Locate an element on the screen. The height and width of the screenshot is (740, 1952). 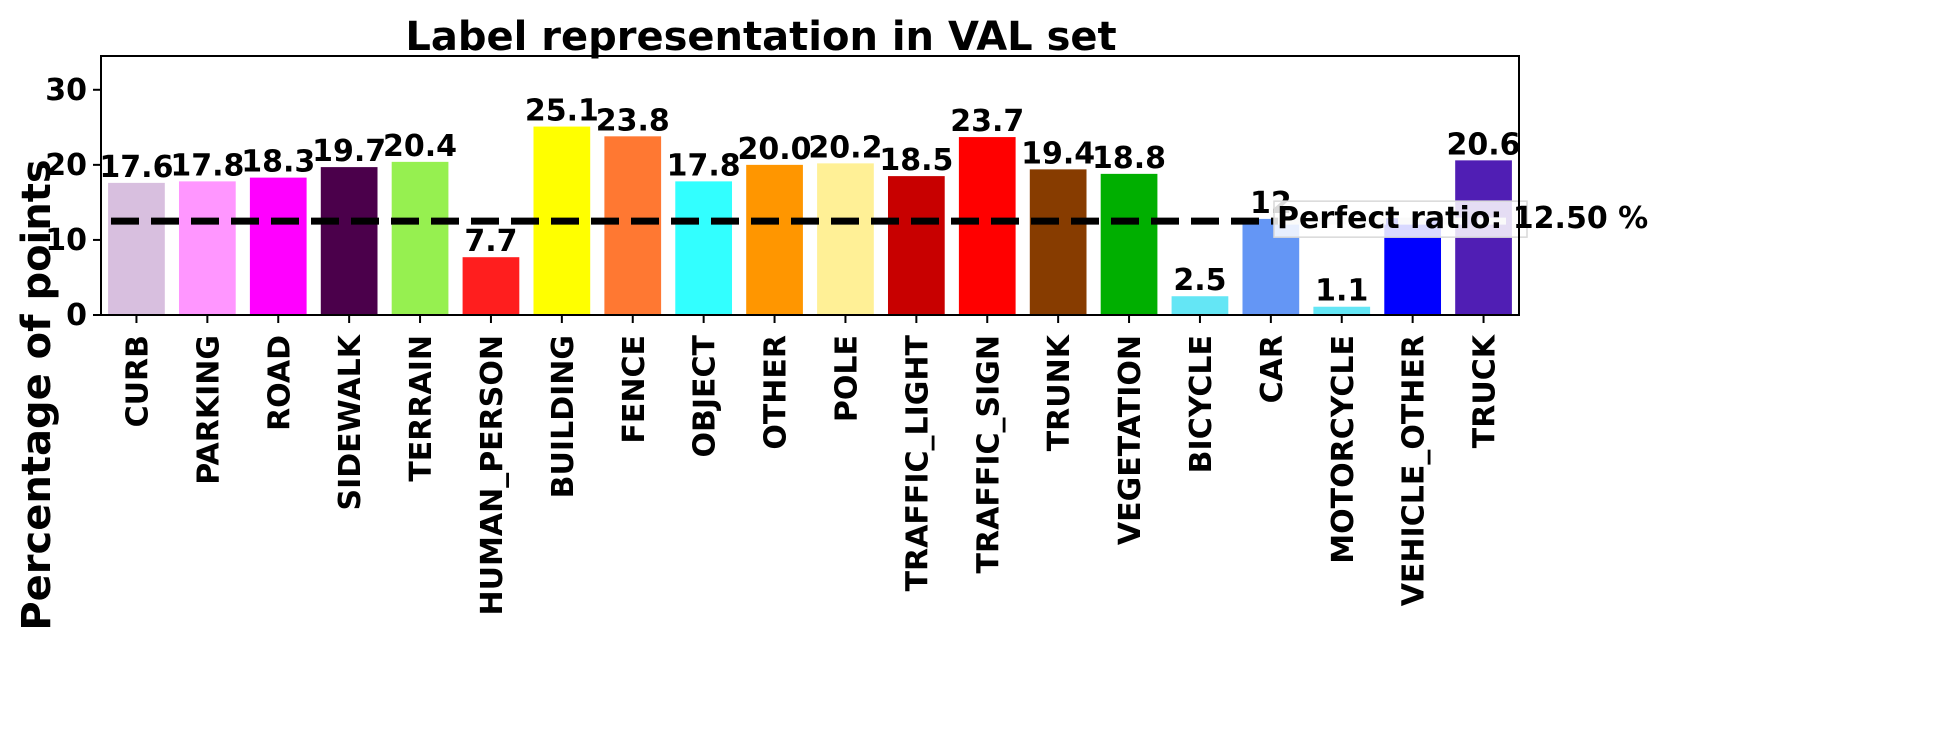
value-label-parking: 17.8 is located at coordinates (207, 165).